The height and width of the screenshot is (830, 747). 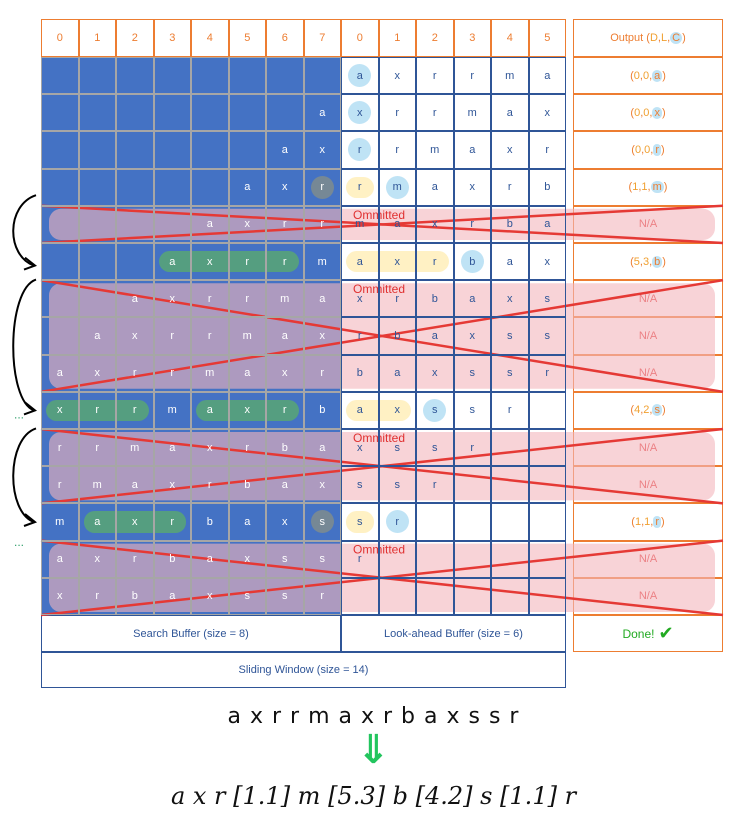 What do you see at coordinates (373, 796) in the screenshot?
I see `output-sequence: a x r [1.1] m [5.3] b [4.2] s [1.1] r` at bounding box center [373, 796].